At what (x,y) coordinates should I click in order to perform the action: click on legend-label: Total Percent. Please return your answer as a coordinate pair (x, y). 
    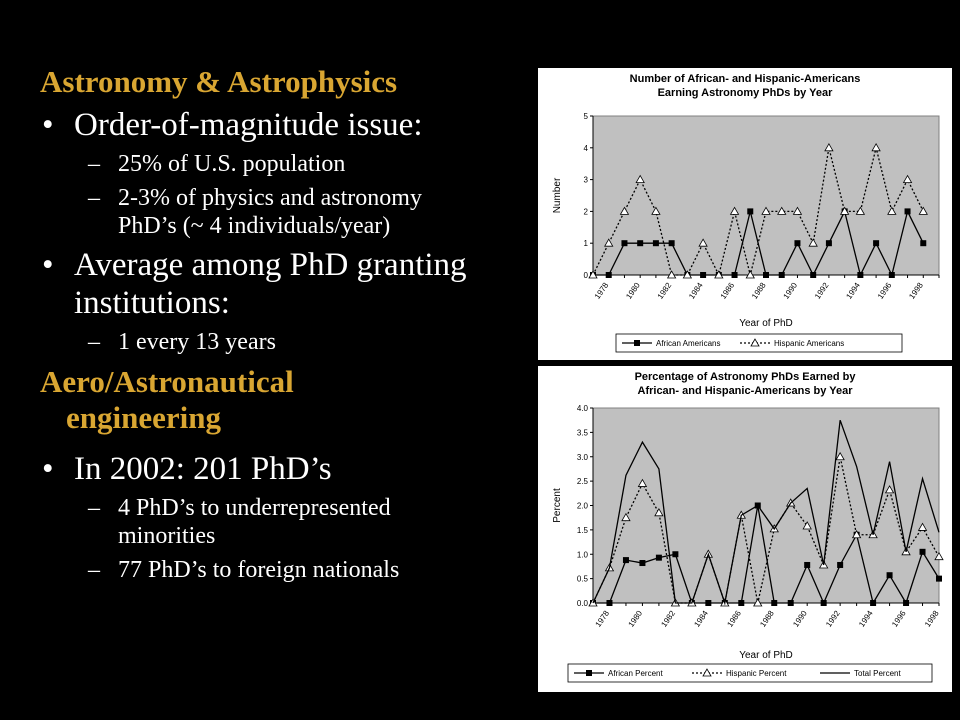
    Looking at the image, I should click on (877, 673).